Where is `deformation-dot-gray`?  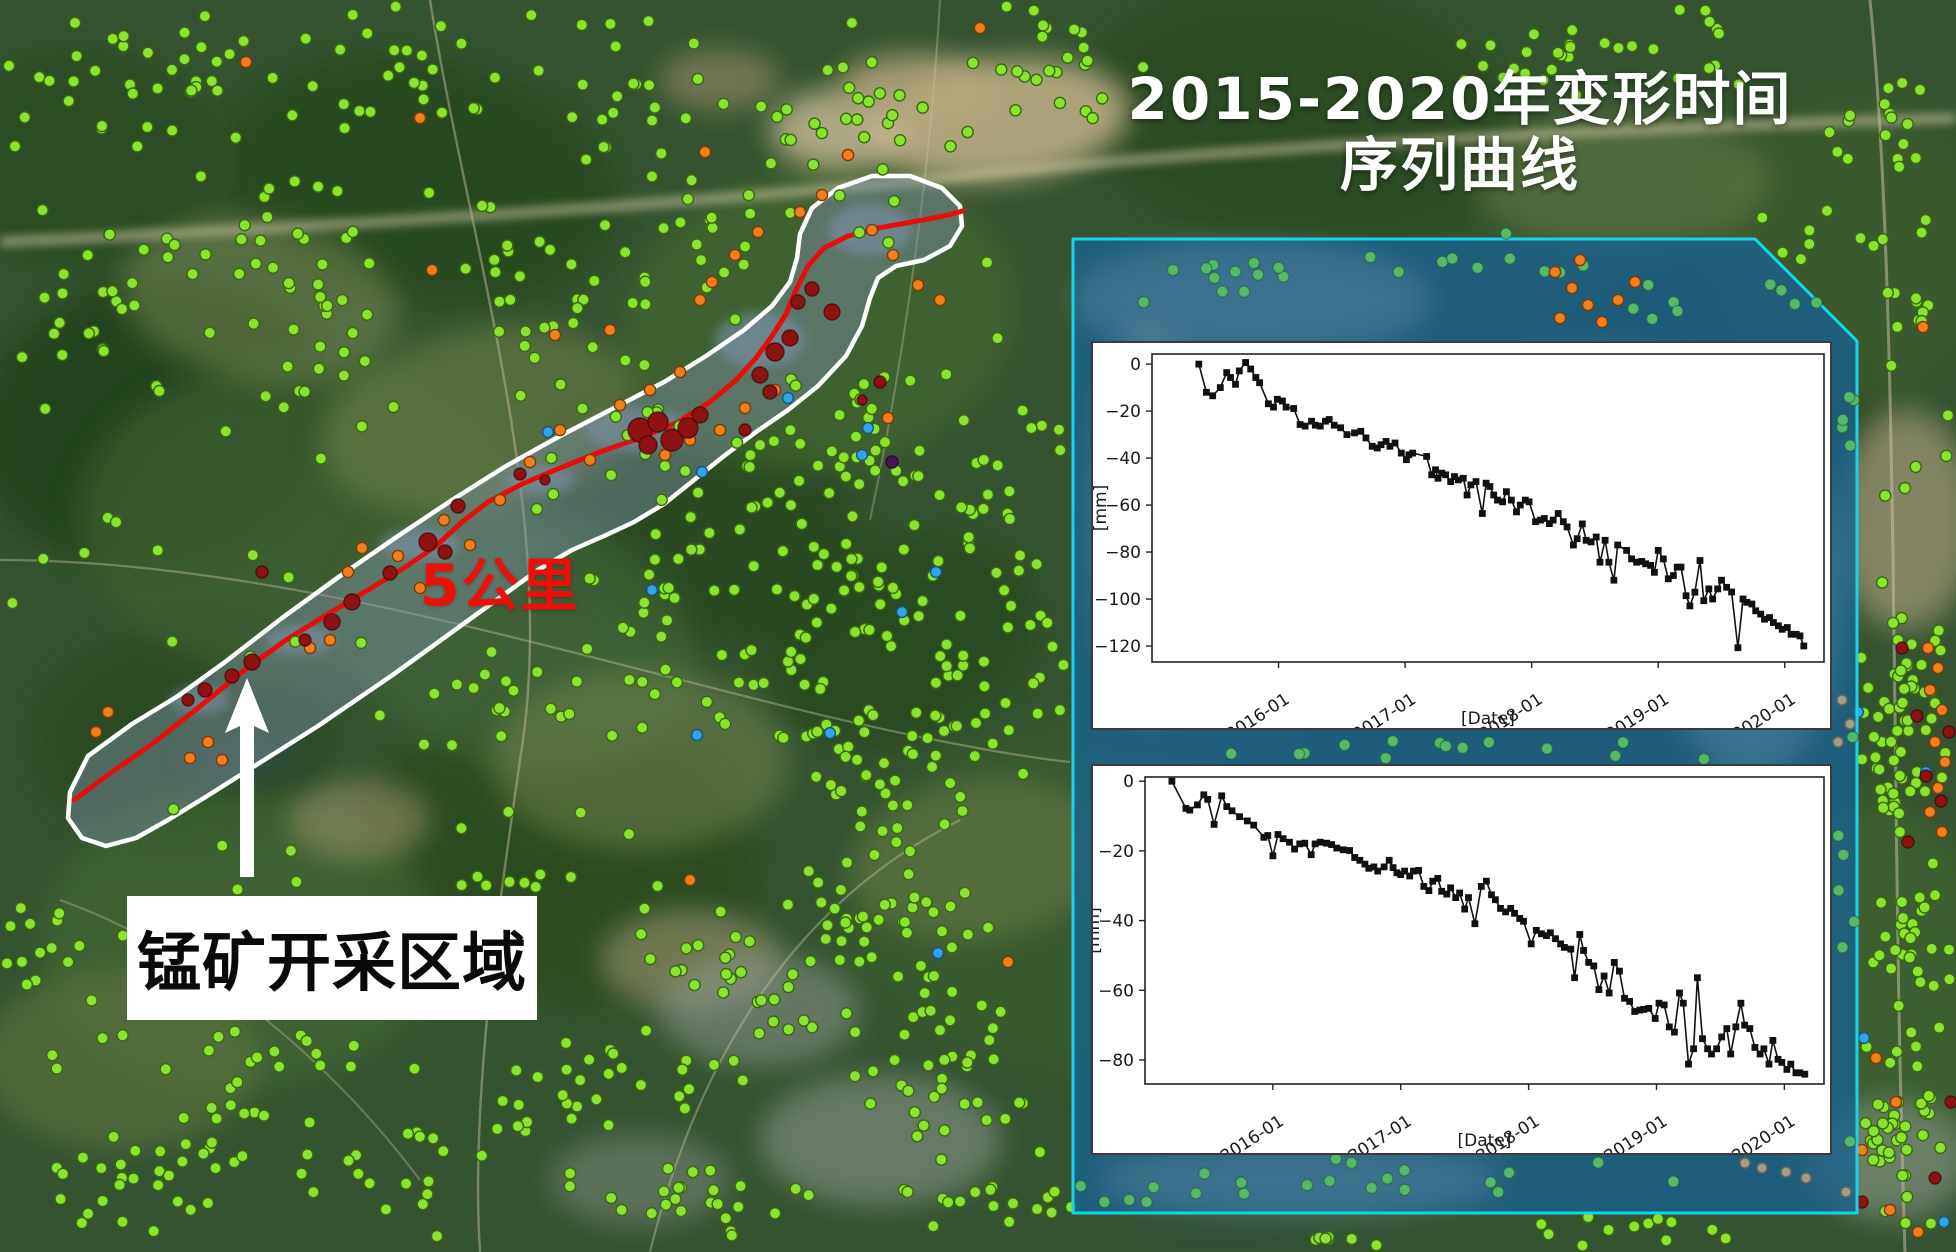
deformation-dot-gray is located at coordinates (1762, 1168).